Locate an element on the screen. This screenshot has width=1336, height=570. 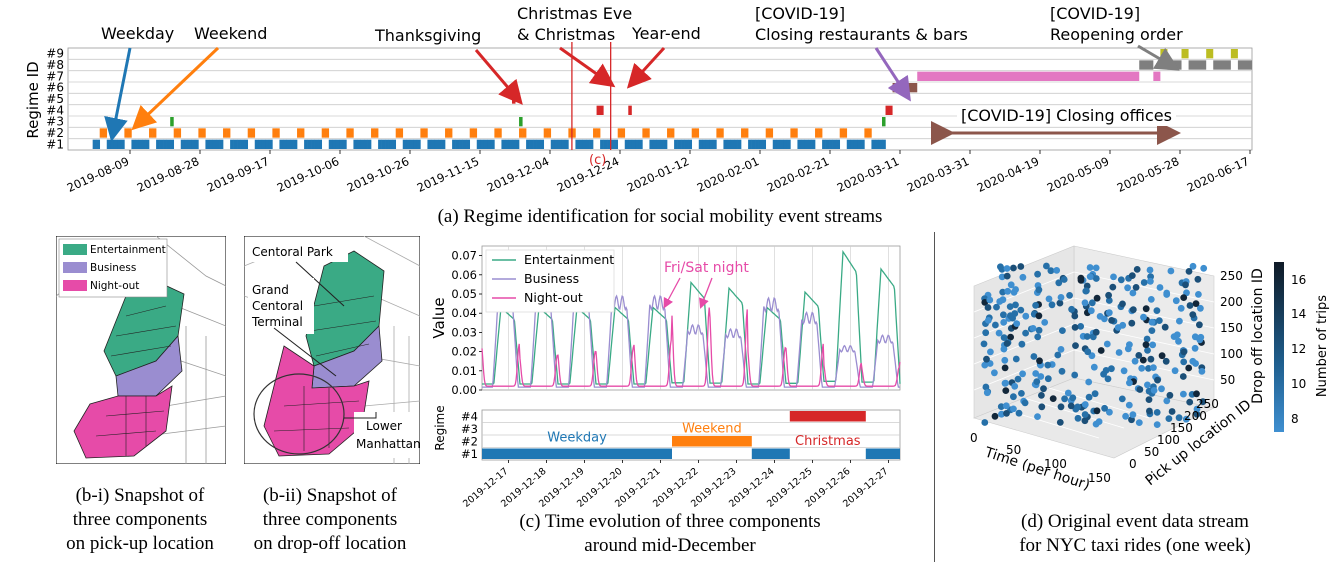
date-tick: 2020-05-28 is located at coordinates (1148, 174).